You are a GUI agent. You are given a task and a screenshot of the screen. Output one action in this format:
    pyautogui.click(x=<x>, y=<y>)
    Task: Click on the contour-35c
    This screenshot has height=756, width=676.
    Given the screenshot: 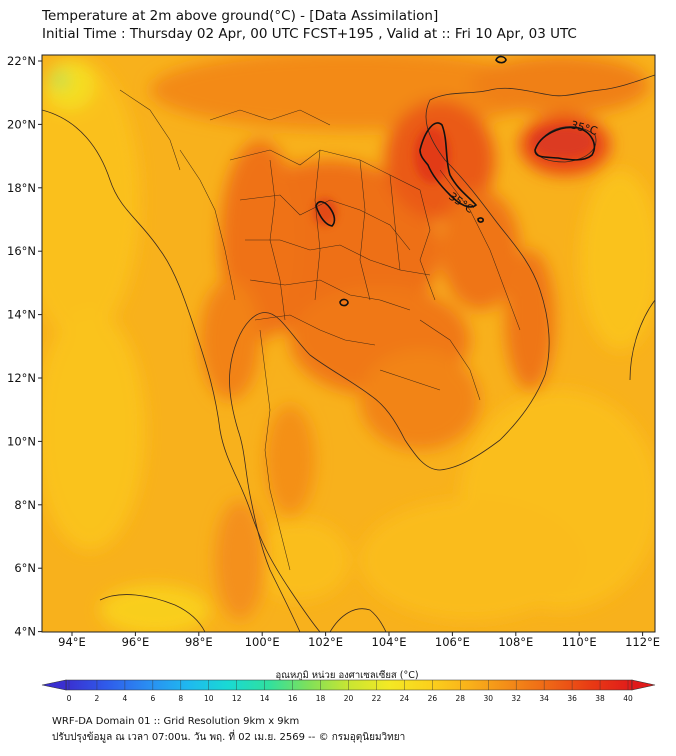 What is the action you would take?
    pyautogui.click(x=455, y=181)
    